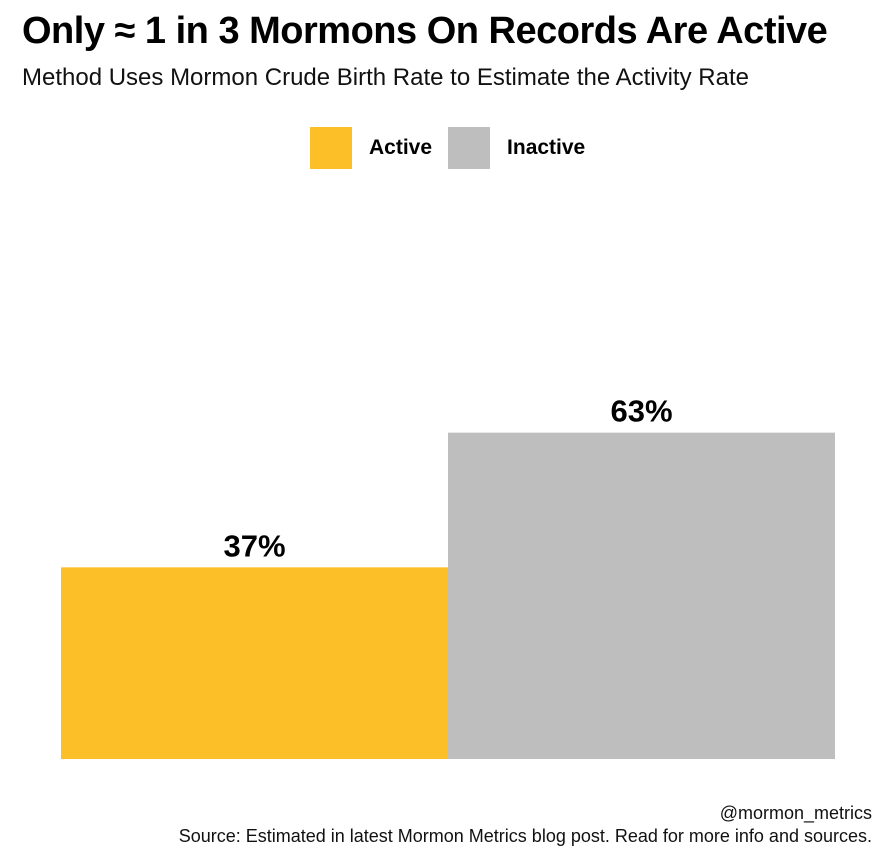 This screenshot has width=888, height=864. Describe the element at coordinates (254, 663) in the screenshot. I see `bar-active` at that location.